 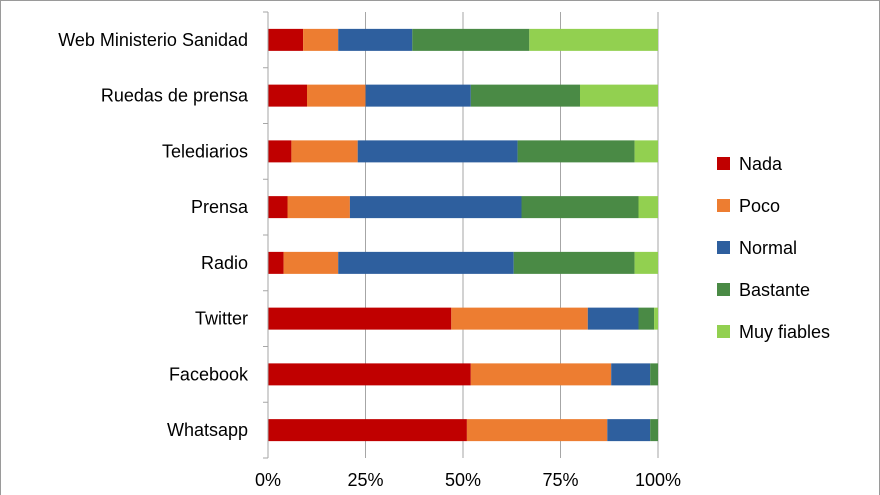 I want to click on category-label: Whatsapp, so click(x=207, y=430).